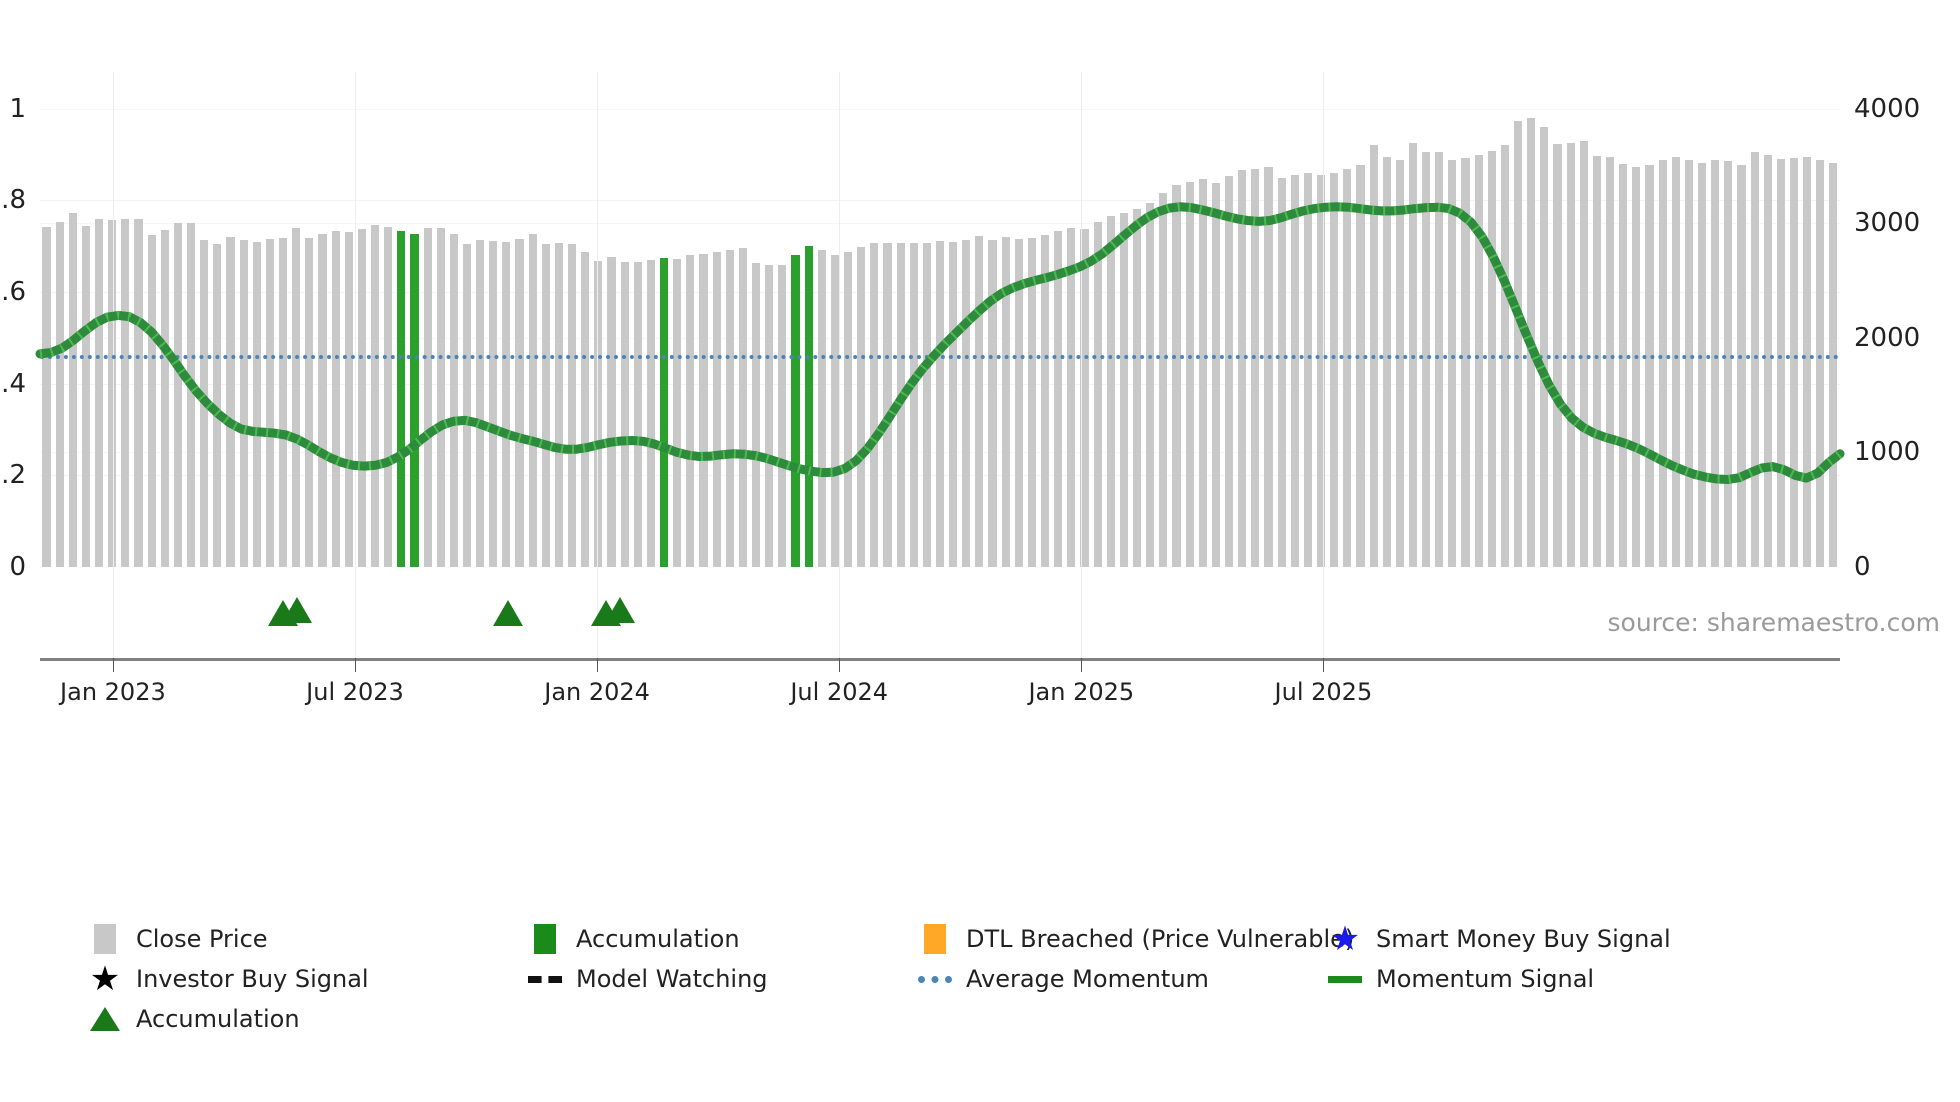  What do you see at coordinates (1887, 223) in the screenshot?
I see `right-axis-tick-label: 3000` at bounding box center [1887, 223].